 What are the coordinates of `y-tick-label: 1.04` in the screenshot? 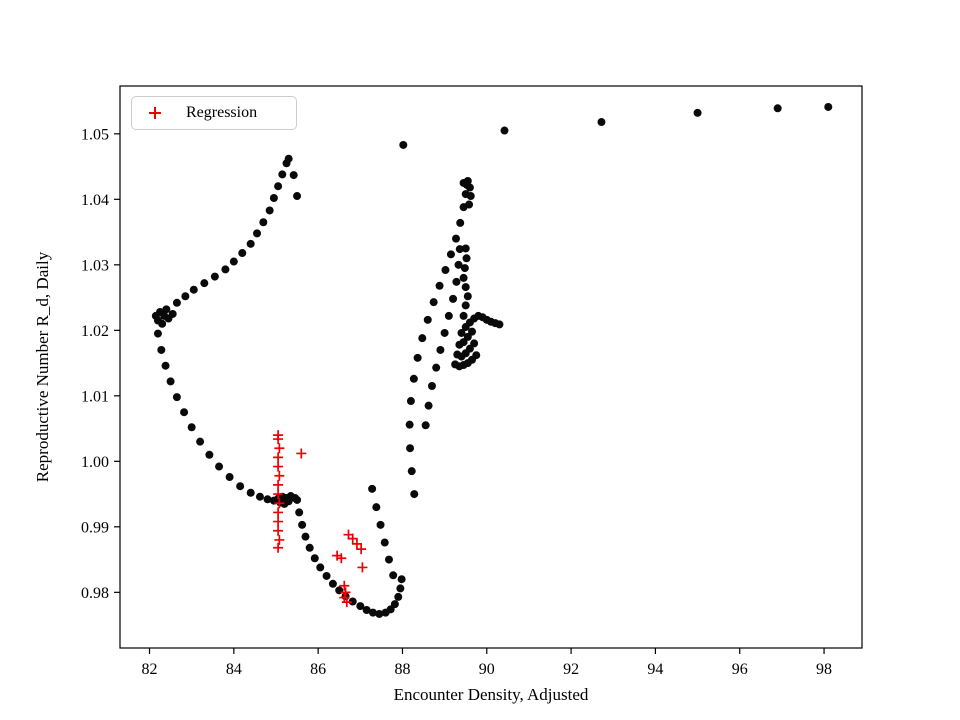 It's located at (95, 200).